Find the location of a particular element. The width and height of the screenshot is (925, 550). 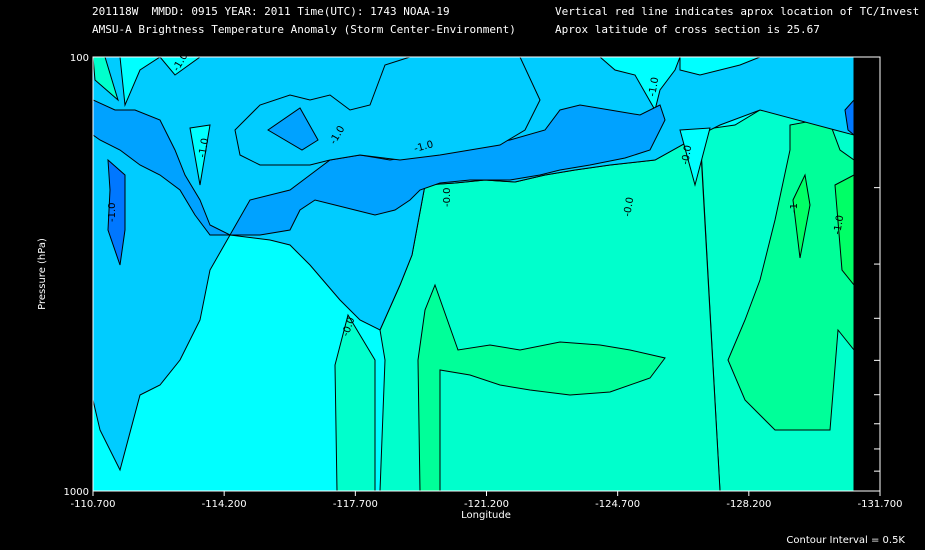

x-tick-label: -121.200 is located at coordinates (486, 504).